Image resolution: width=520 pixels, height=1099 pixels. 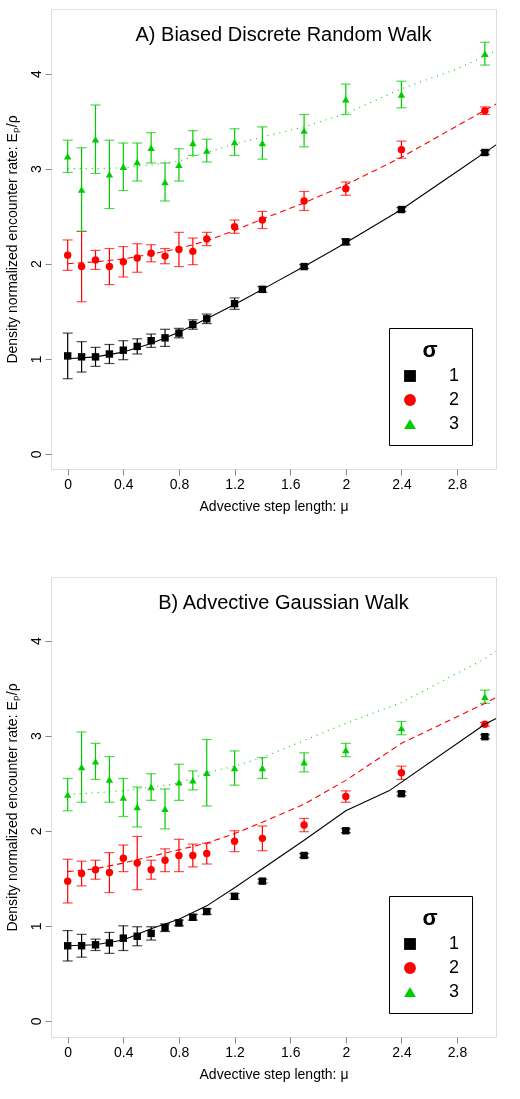 I want to click on text: A) Biased Discrete Random Walk, so click(x=284, y=34).